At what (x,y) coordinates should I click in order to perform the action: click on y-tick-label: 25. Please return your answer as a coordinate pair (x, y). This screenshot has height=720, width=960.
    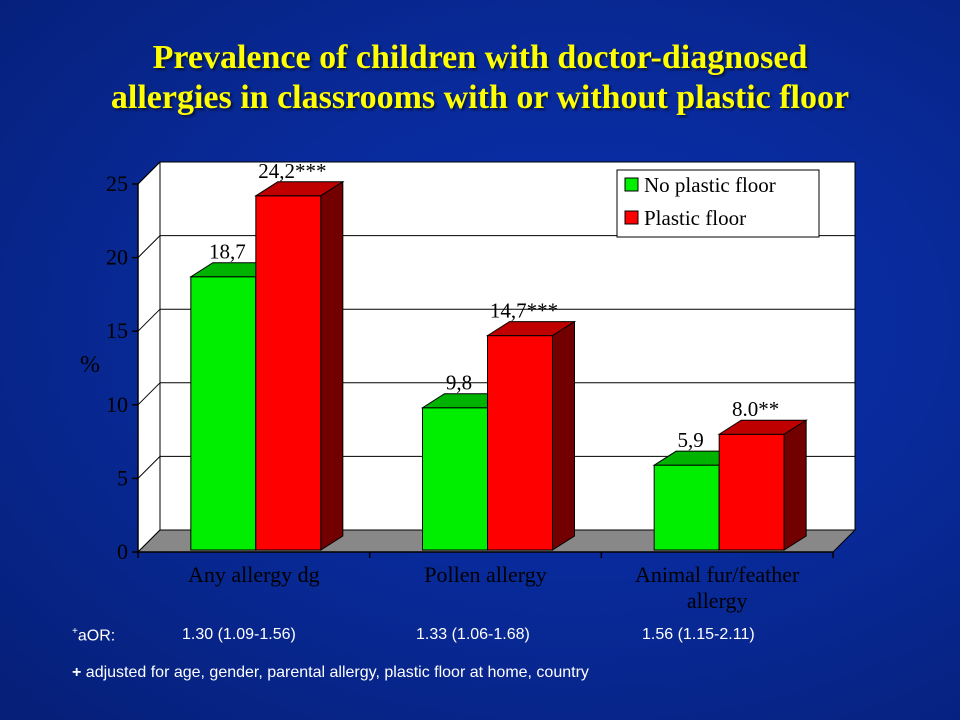
    Looking at the image, I should click on (117, 183).